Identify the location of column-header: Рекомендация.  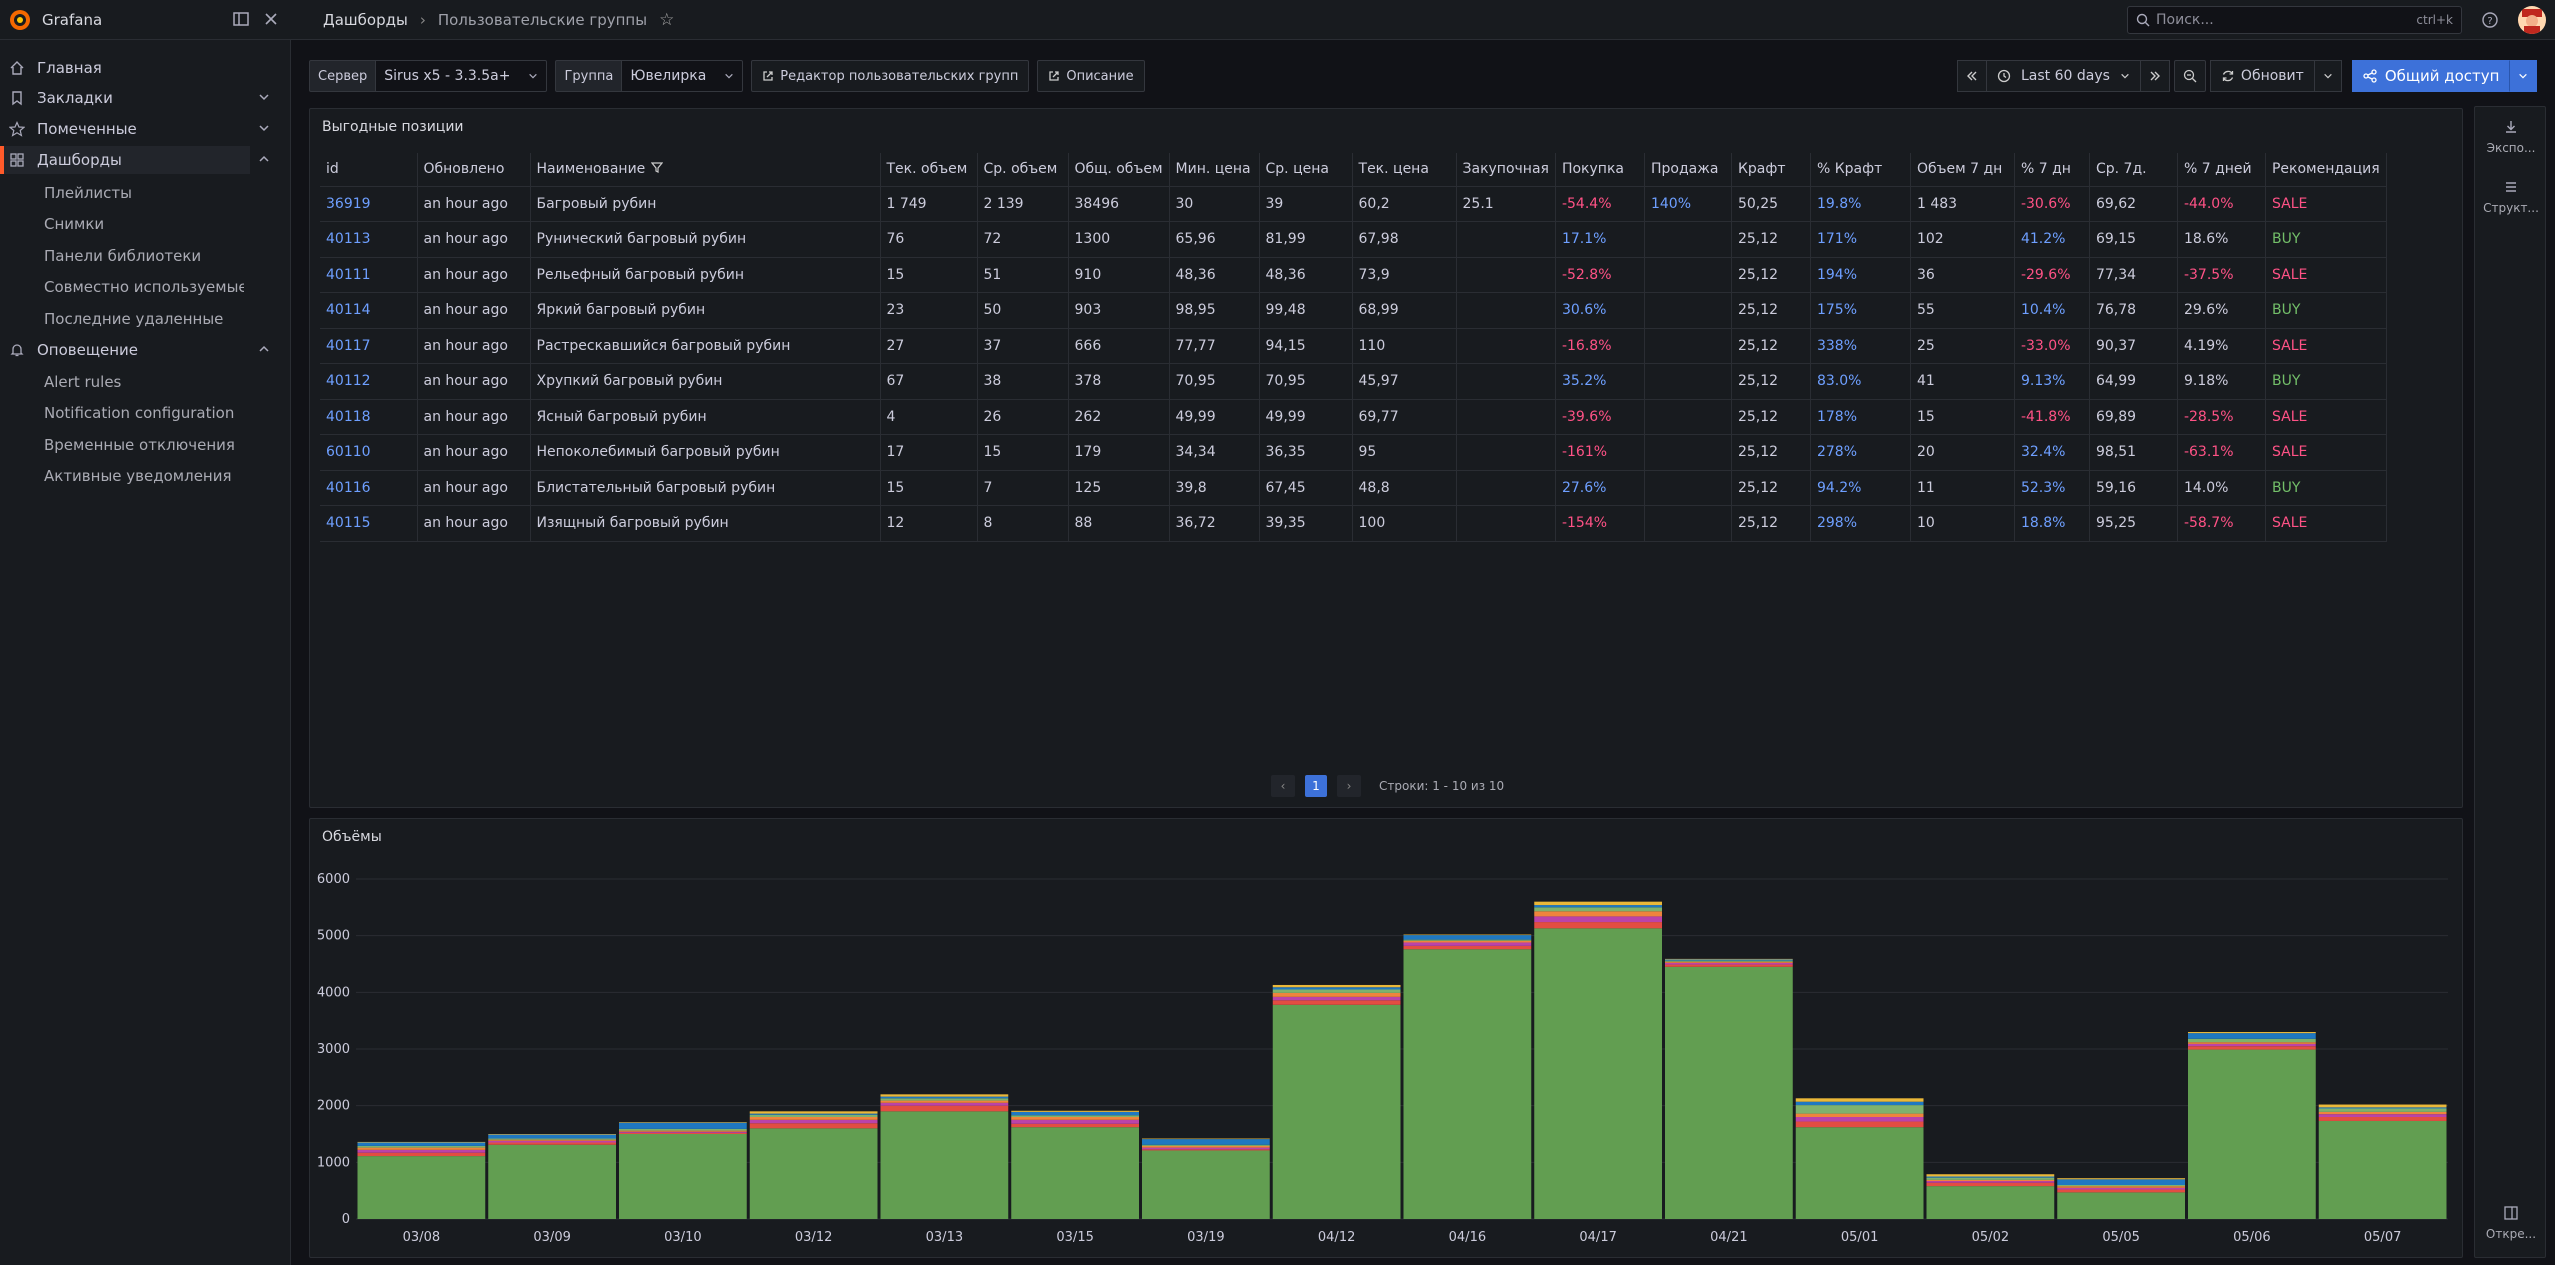
(2326, 170).